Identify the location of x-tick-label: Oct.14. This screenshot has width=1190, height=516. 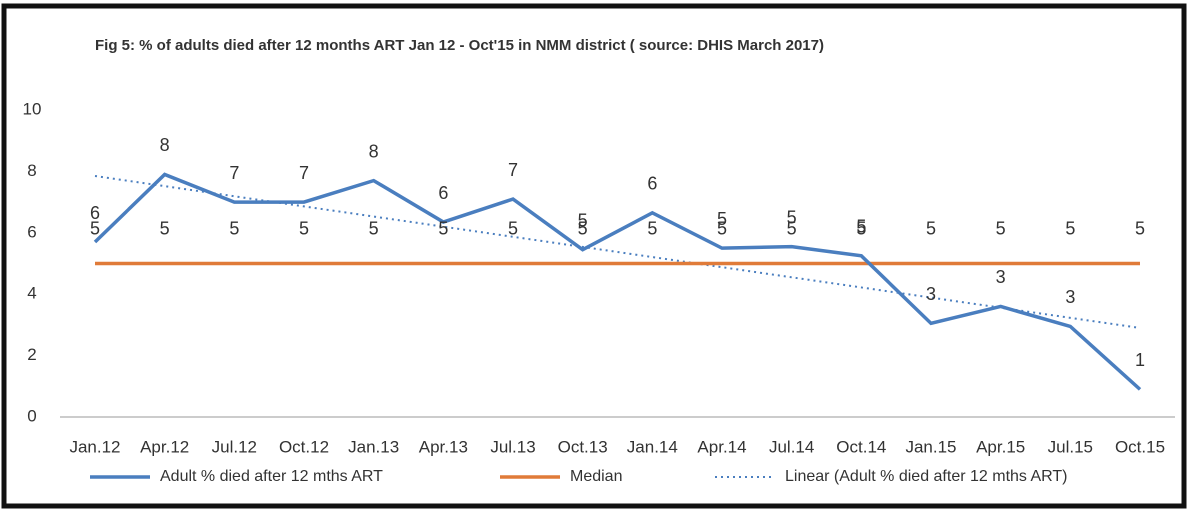
(861, 446).